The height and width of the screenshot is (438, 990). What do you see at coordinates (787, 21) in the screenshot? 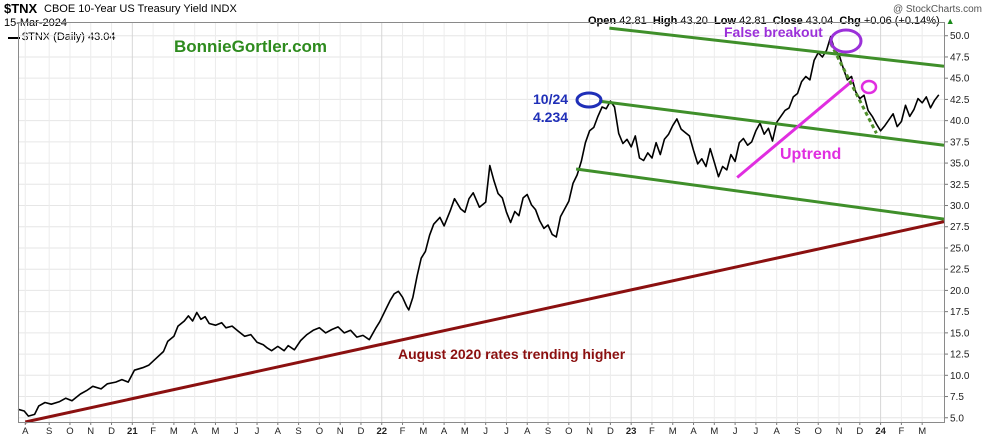
I see `close-label: Close` at bounding box center [787, 21].